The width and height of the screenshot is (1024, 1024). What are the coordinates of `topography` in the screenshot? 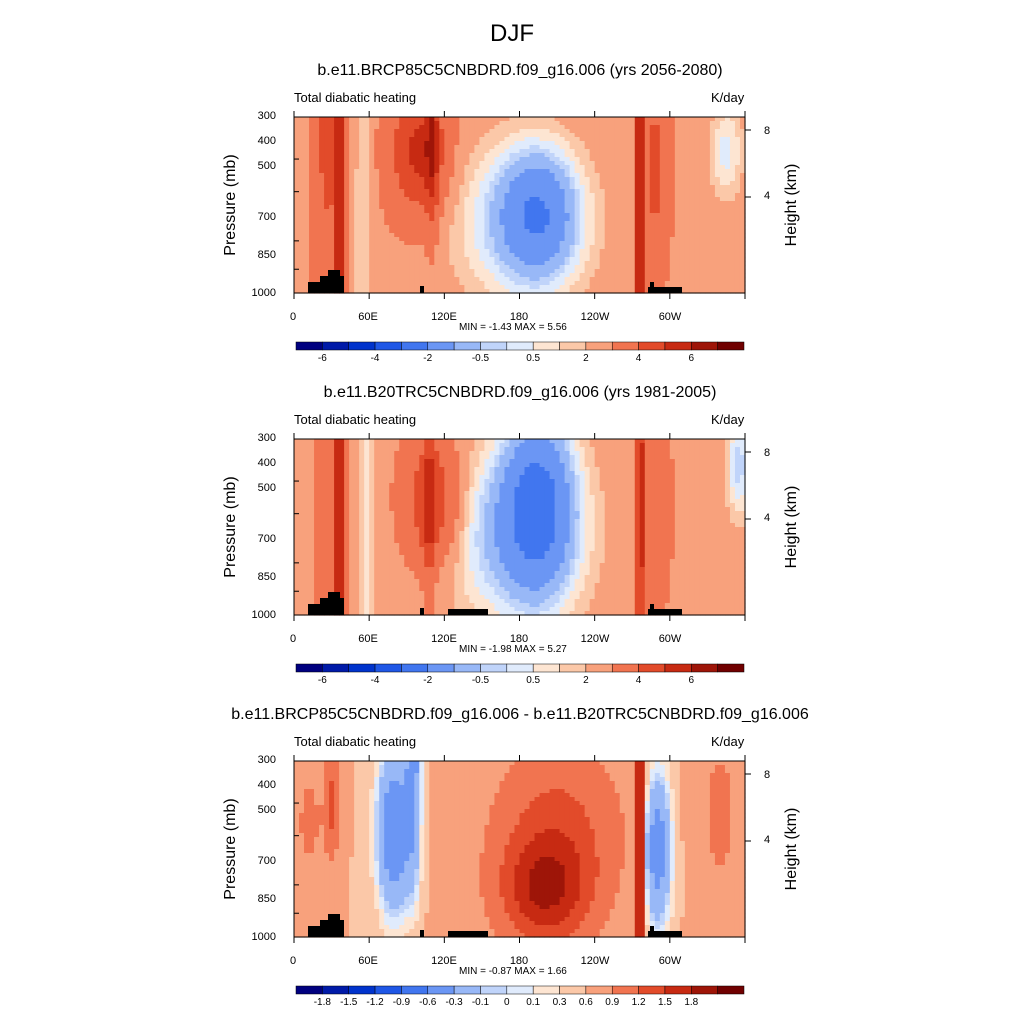 It's located at (422, 289).